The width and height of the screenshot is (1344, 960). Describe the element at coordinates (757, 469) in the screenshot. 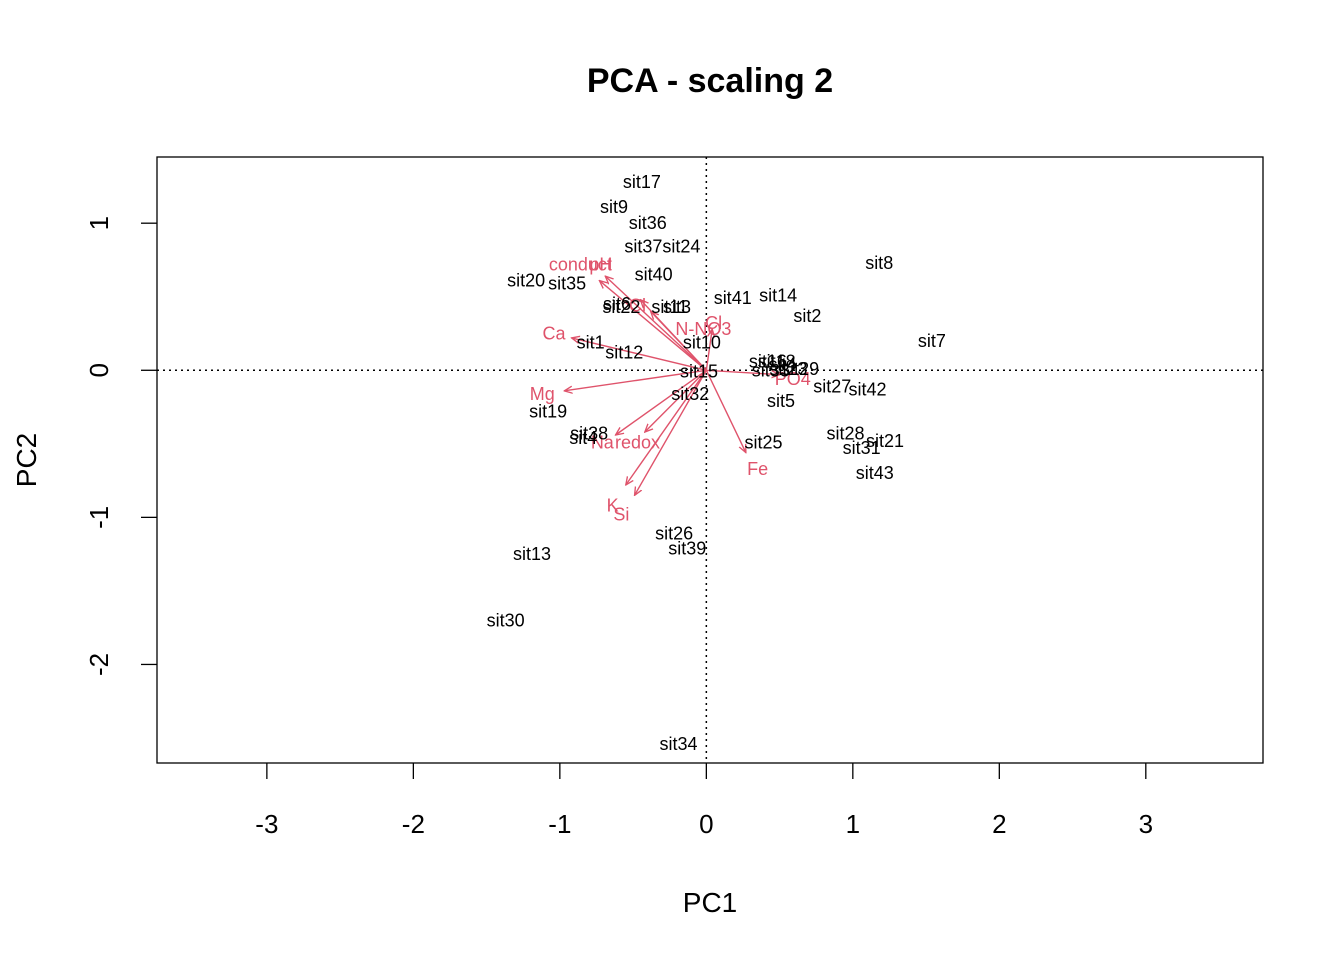

I see `variable-label: Fe` at that location.